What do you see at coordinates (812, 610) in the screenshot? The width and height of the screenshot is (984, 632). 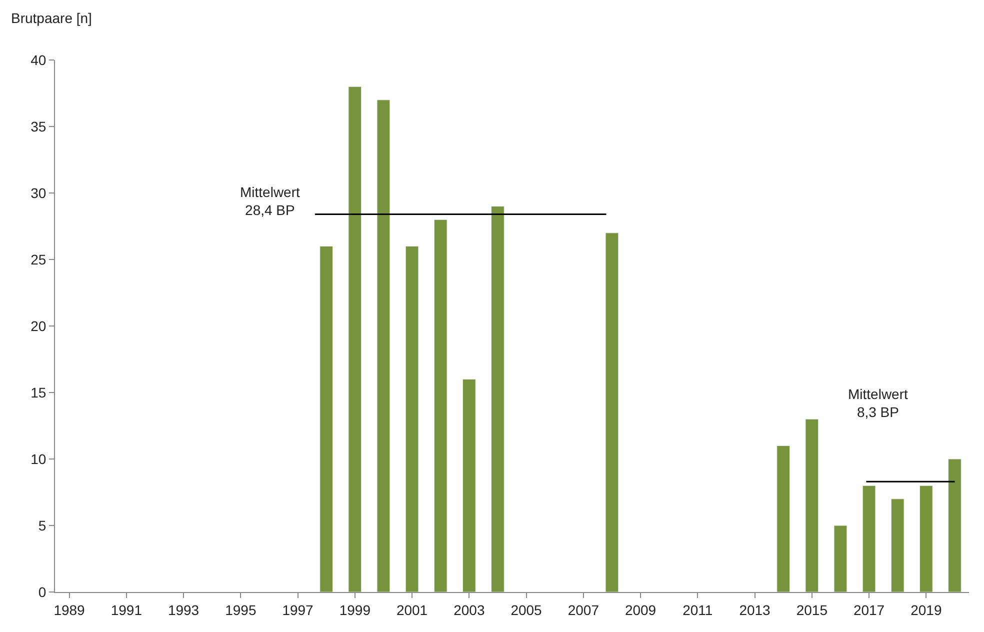 I see `x-tick-label: 2015` at bounding box center [812, 610].